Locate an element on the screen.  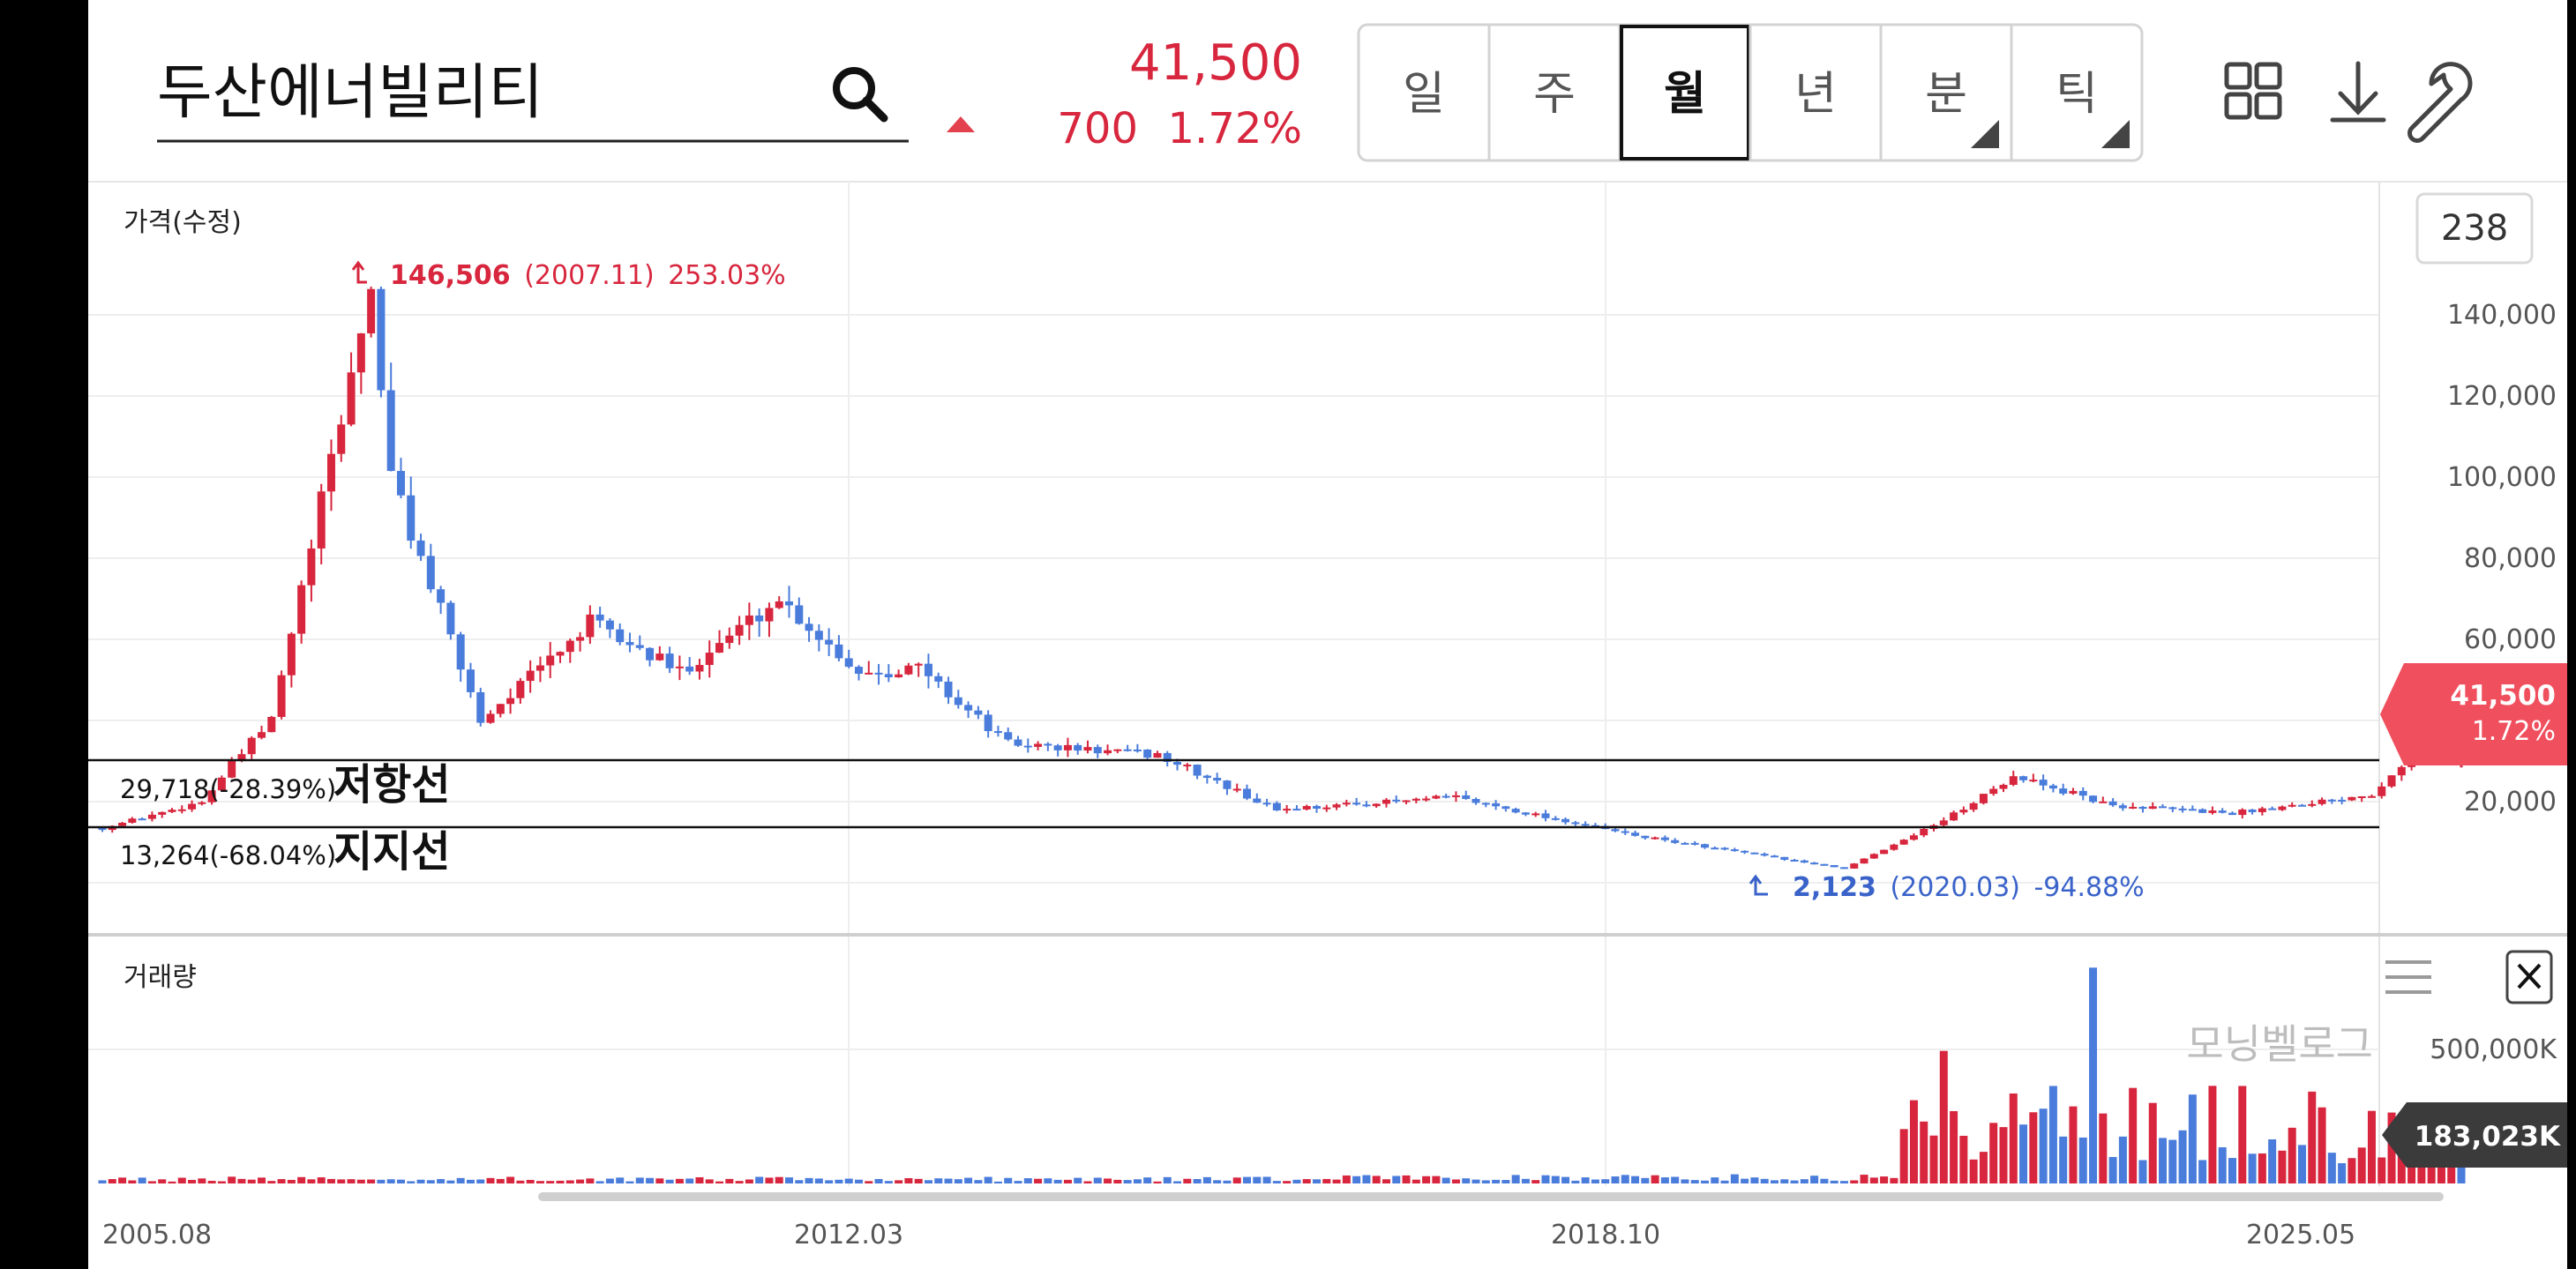
price-tick: 100,000 is located at coordinates (2502, 478).